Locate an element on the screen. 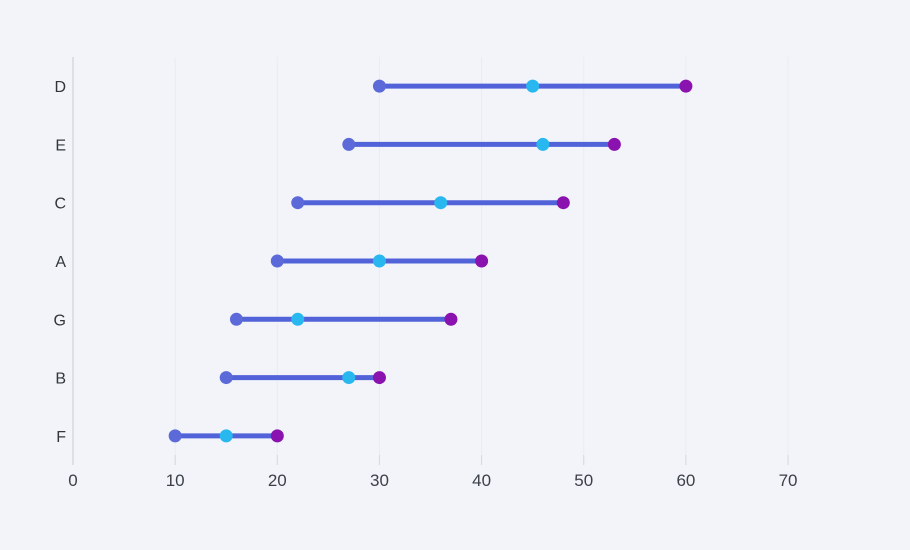 The image size is (910, 550). x-tick-label-50: 50 is located at coordinates (583, 480).